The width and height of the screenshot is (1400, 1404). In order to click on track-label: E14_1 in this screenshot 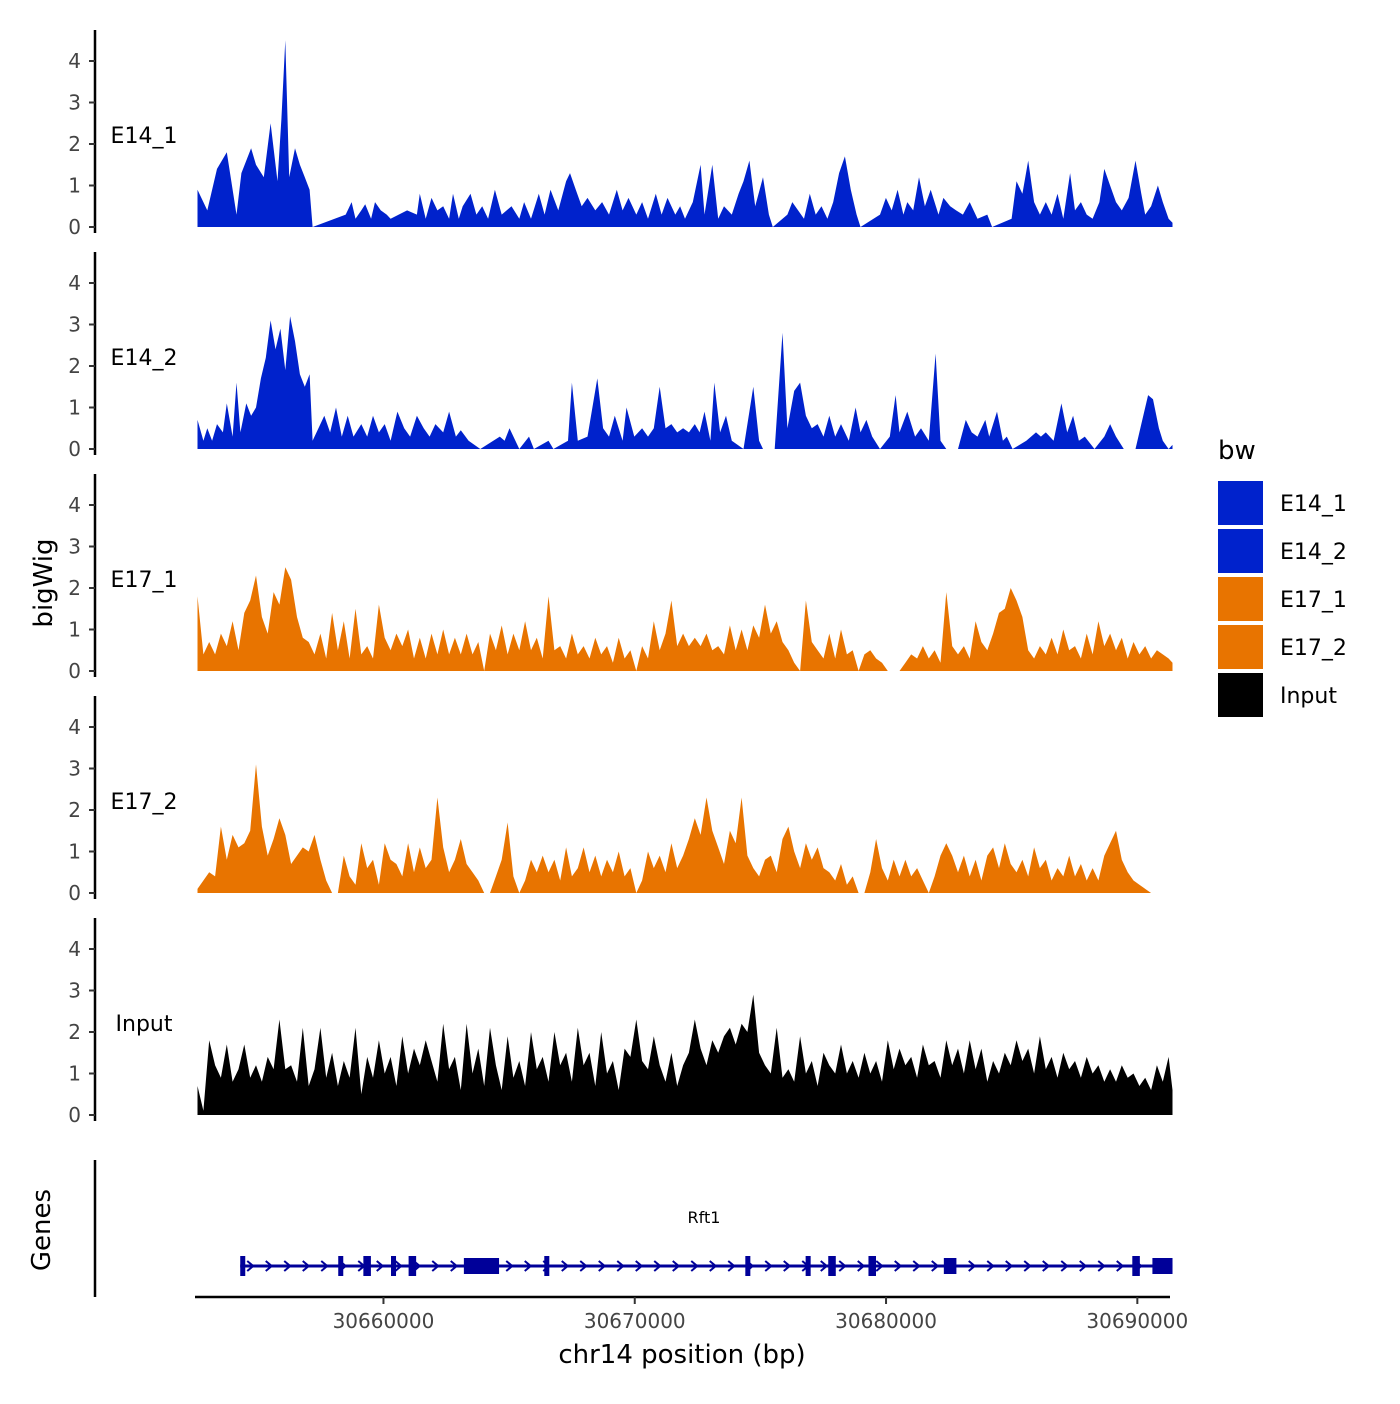, I will do `click(144, 136)`.